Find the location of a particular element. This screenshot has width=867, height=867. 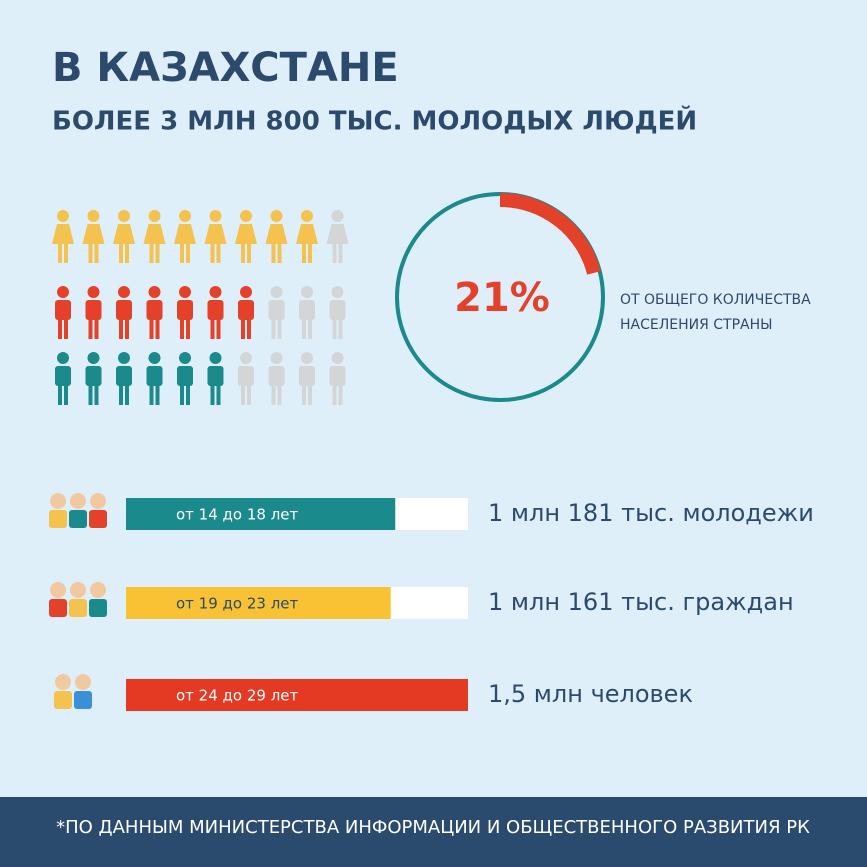

group-text: 1,5 млн человек is located at coordinates (590, 694).